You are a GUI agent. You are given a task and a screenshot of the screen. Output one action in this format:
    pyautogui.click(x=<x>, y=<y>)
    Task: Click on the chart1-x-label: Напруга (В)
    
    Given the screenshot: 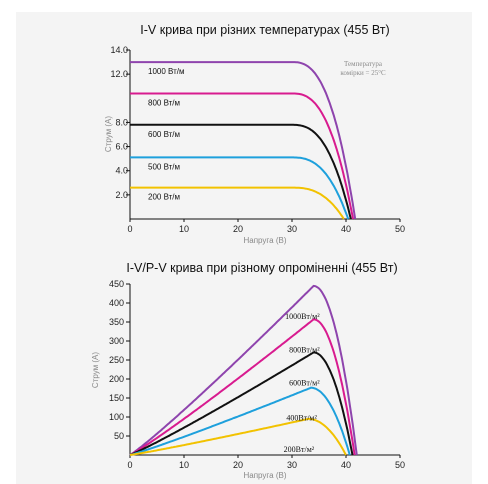 What is the action you would take?
    pyautogui.click(x=265, y=240)
    